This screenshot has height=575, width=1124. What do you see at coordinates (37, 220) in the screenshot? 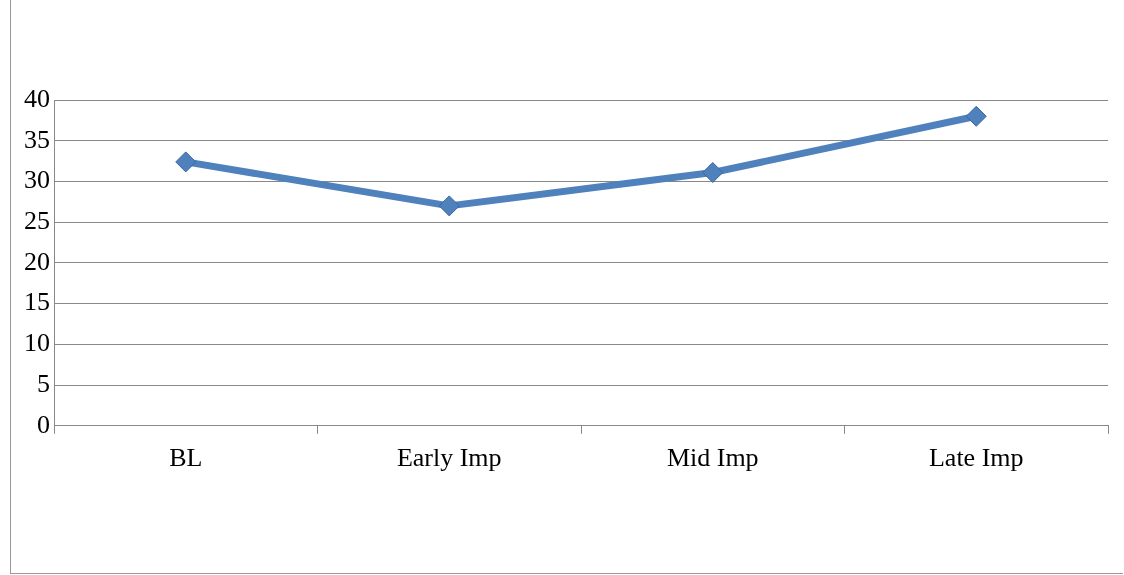
I see `y-tick-label: 25` at bounding box center [37, 220].